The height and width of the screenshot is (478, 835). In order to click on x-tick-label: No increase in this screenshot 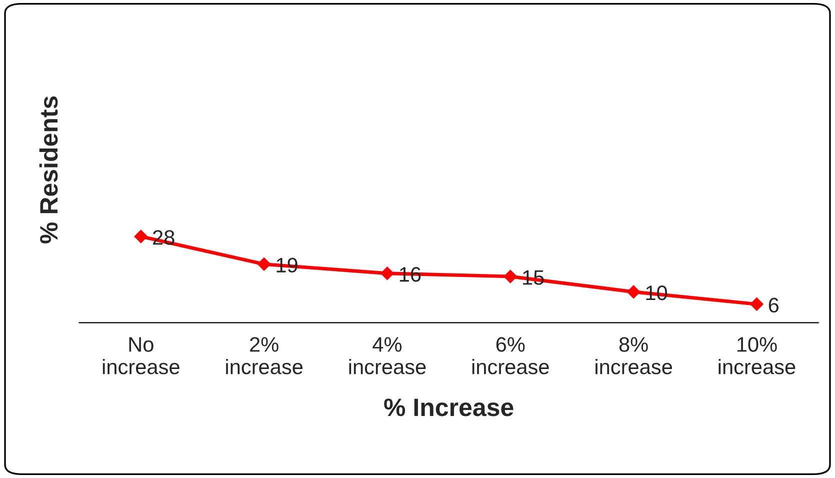, I will do `click(141, 355)`.